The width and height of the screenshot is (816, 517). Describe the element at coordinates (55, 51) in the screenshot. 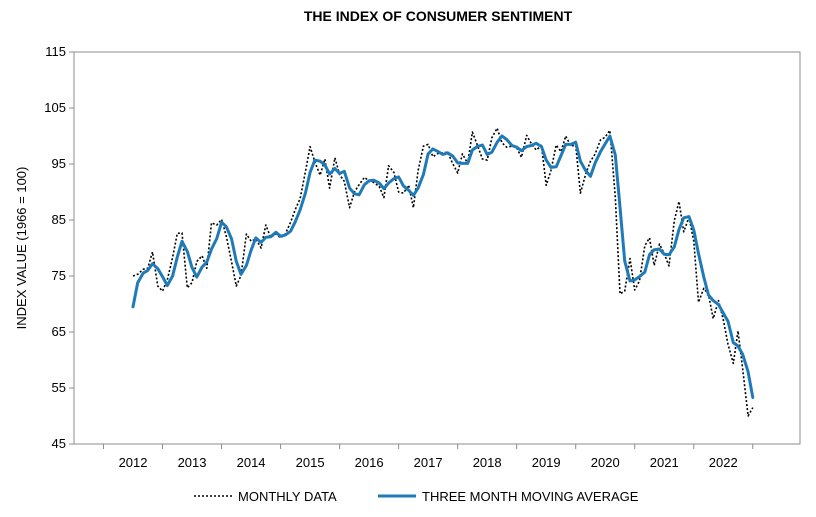

I see `y-tick-label: 115` at that location.